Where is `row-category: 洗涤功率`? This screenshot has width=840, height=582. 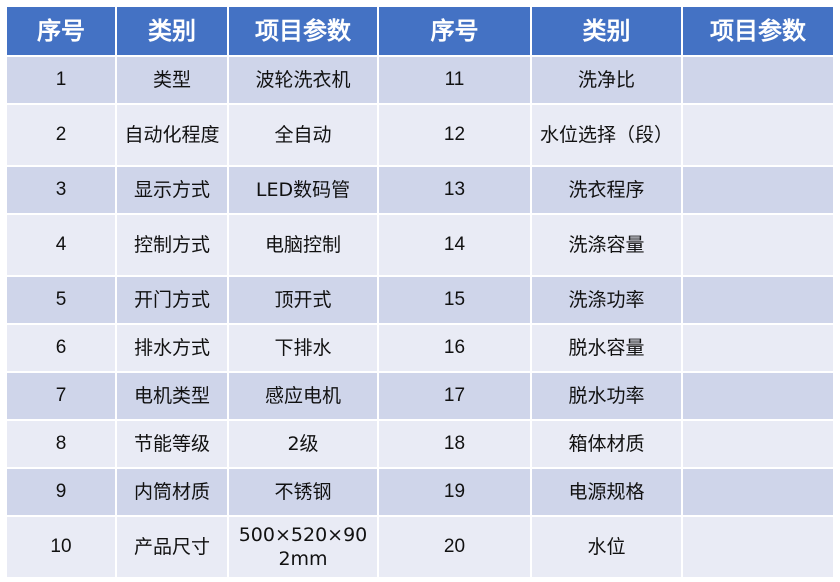 row-category: 洗涤功率 is located at coordinates (606, 300).